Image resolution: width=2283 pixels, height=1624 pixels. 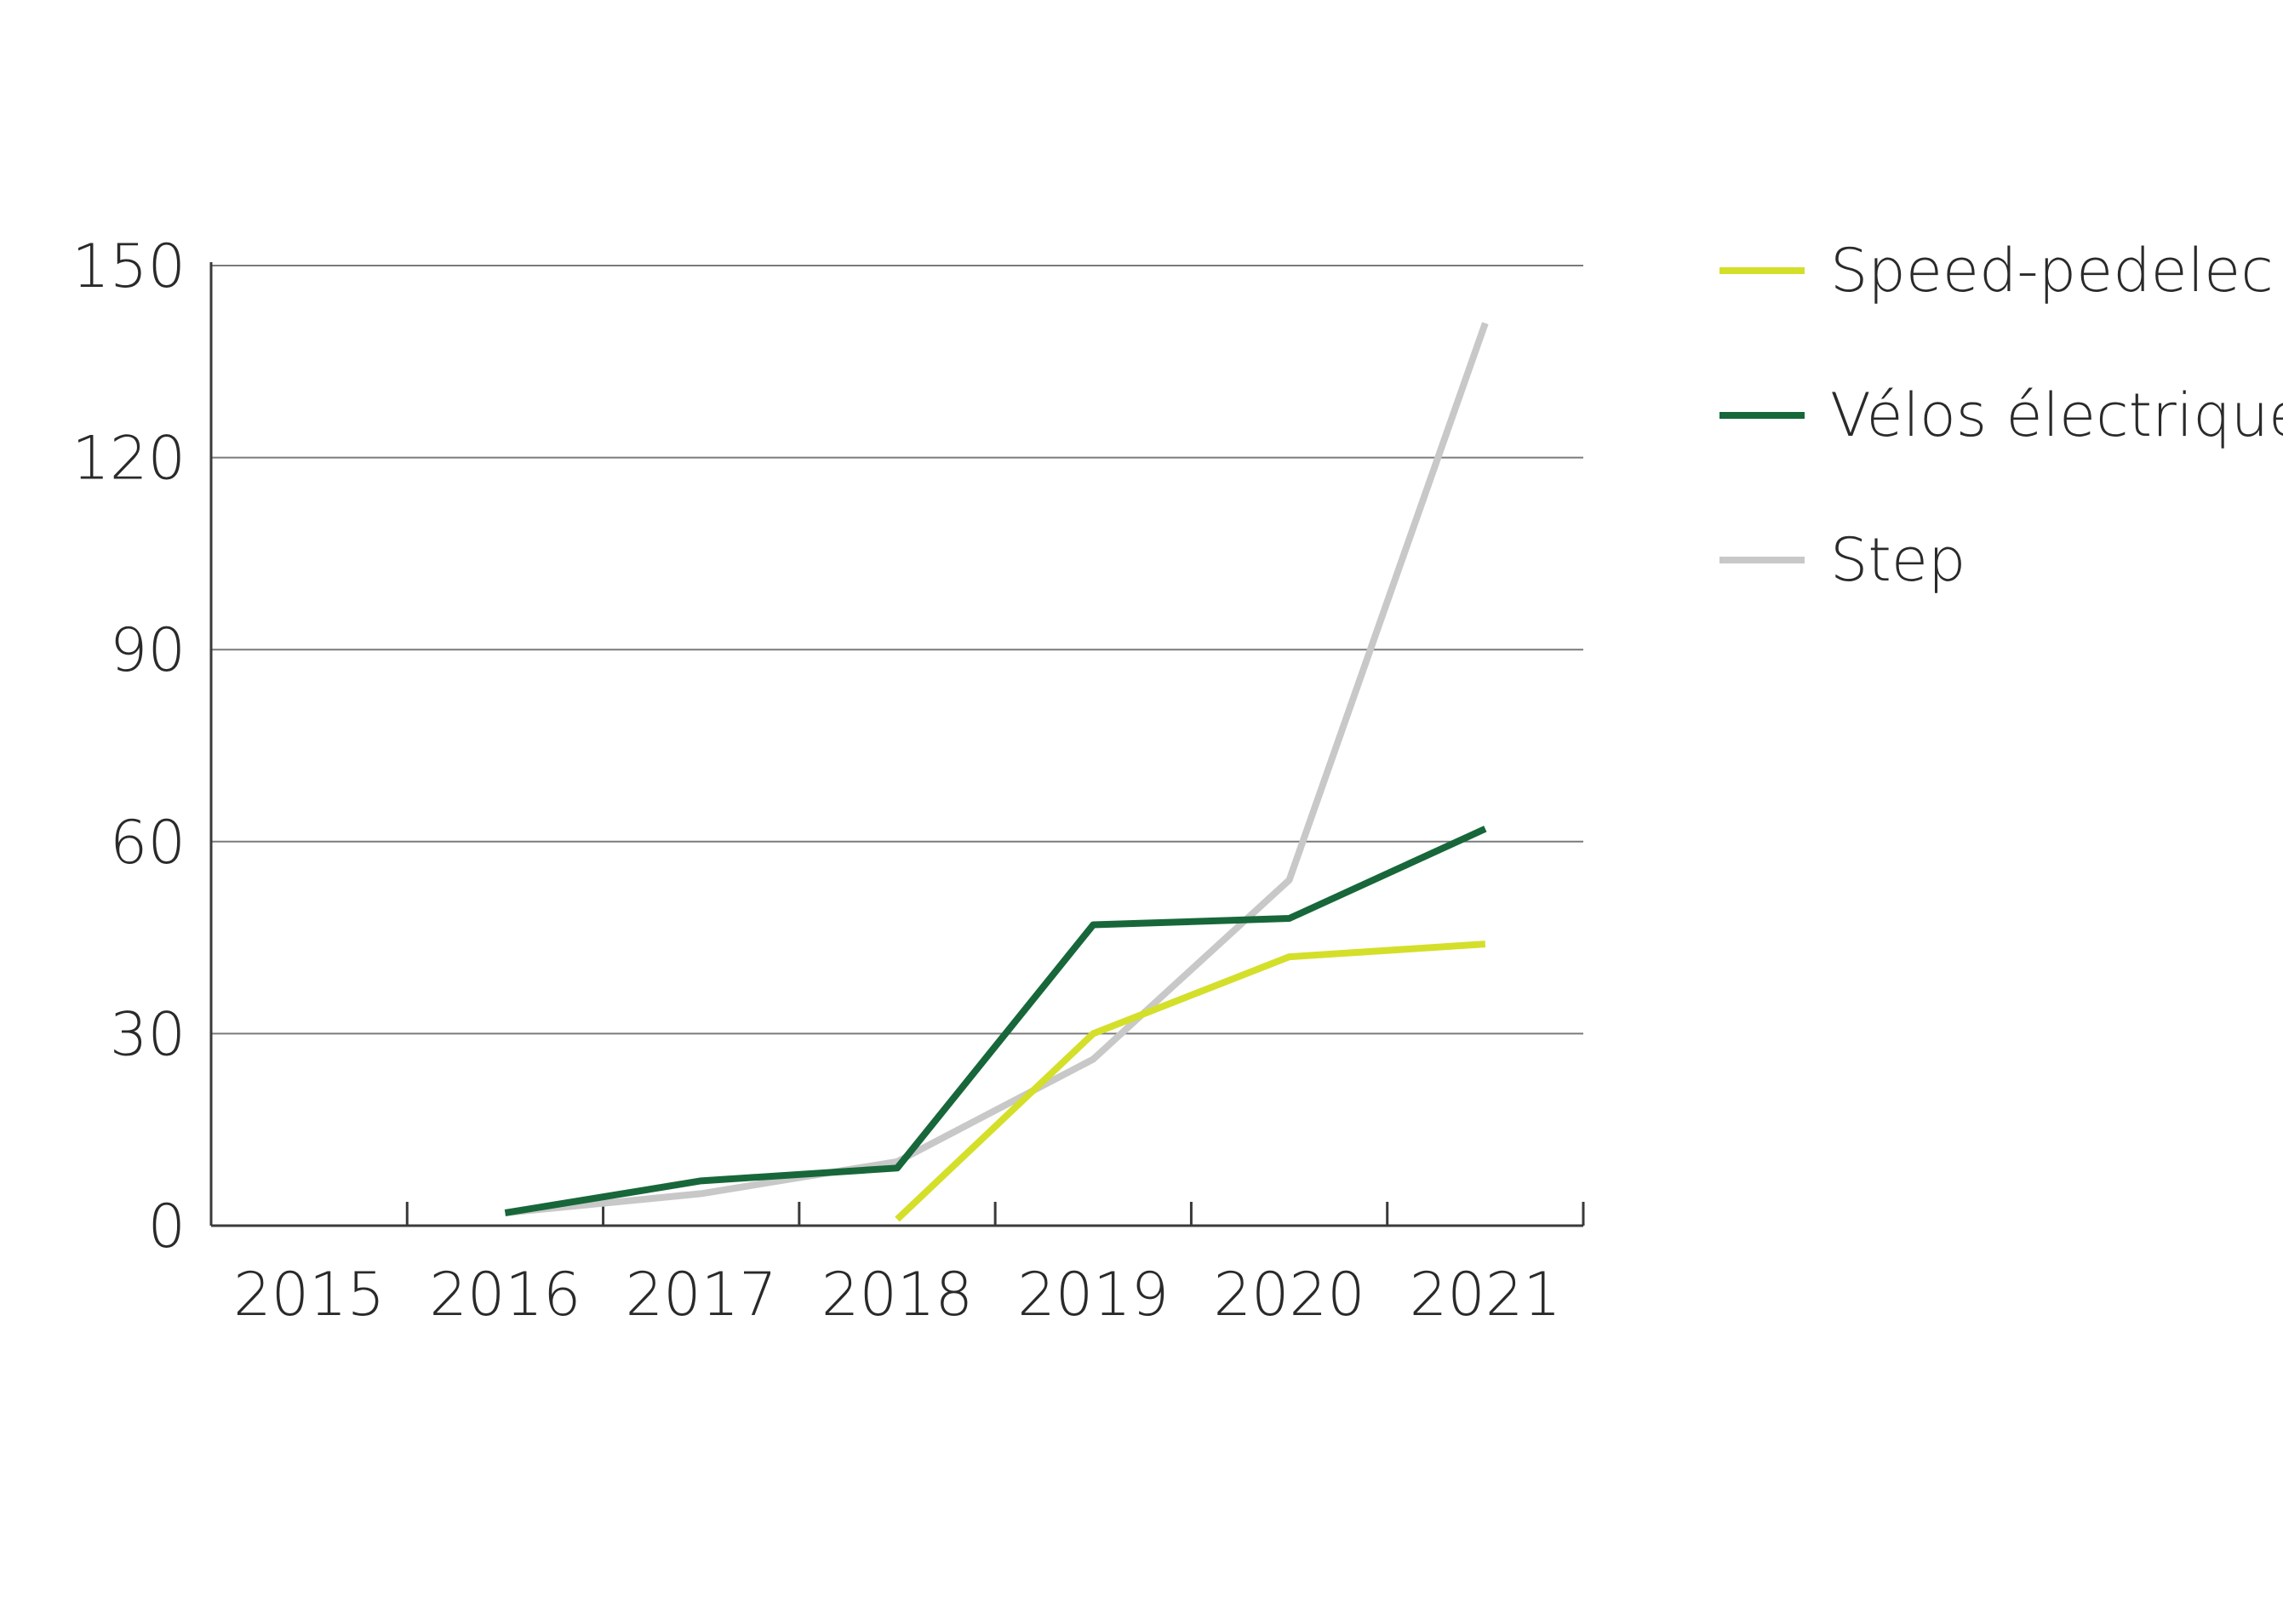 I want to click on legend-label-step: Step, so click(x=1898, y=560).